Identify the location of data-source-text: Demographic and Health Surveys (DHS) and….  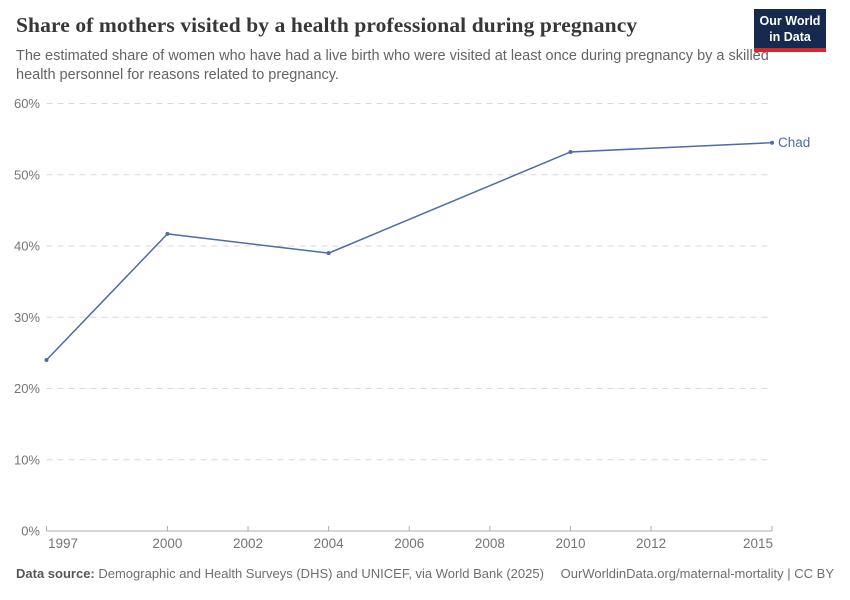
(319, 573).